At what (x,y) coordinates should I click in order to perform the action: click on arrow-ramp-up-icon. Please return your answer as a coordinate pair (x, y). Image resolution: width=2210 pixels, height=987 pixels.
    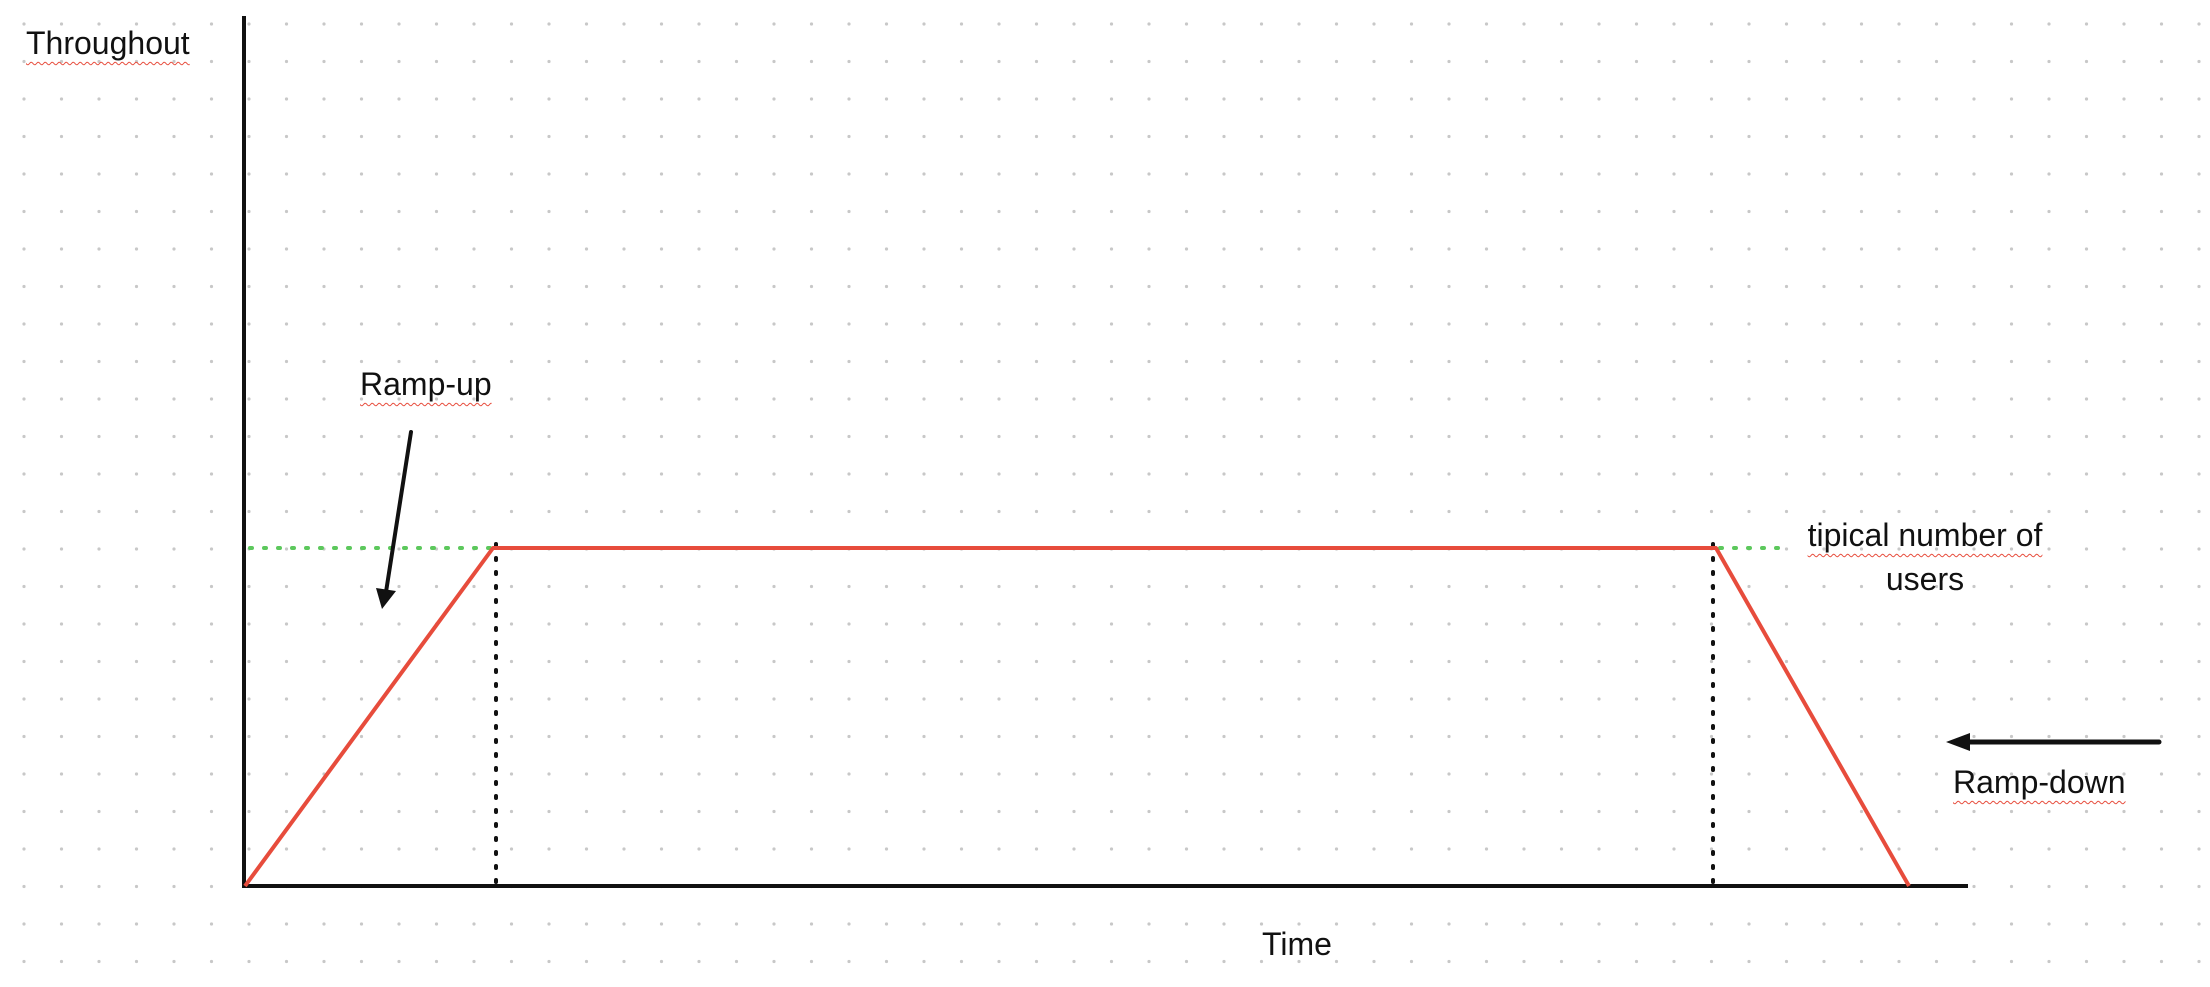
    Looking at the image, I should click on (394, 519).